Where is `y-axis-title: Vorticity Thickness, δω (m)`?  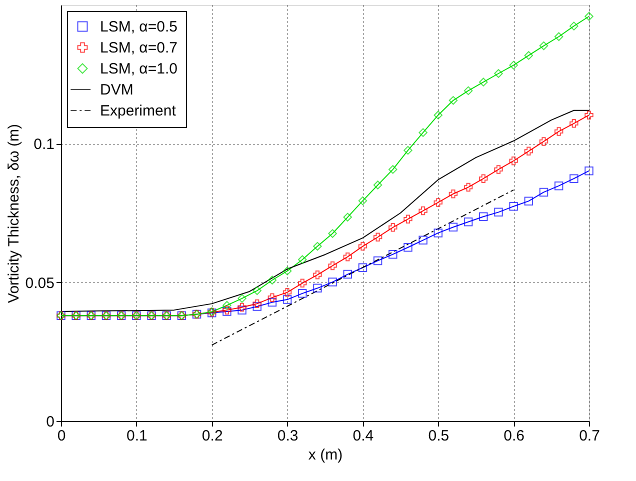 y-axis-title: Vorticity Thickness, δω (m) is located at coordinates (13, 213).